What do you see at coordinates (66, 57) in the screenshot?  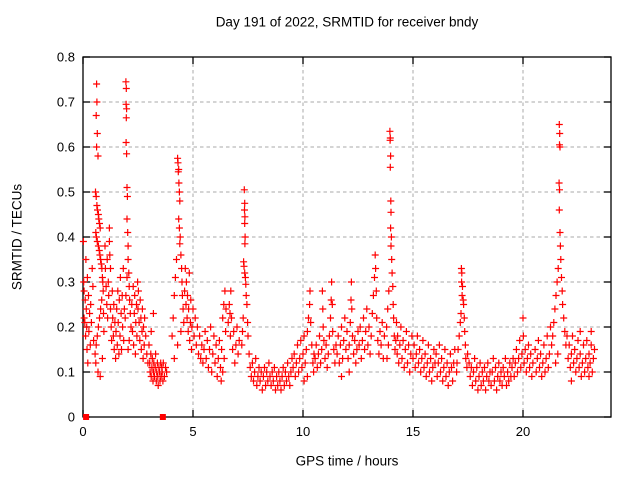 I see `y-tick-label: 0.8` at bounding box center [66, 57].